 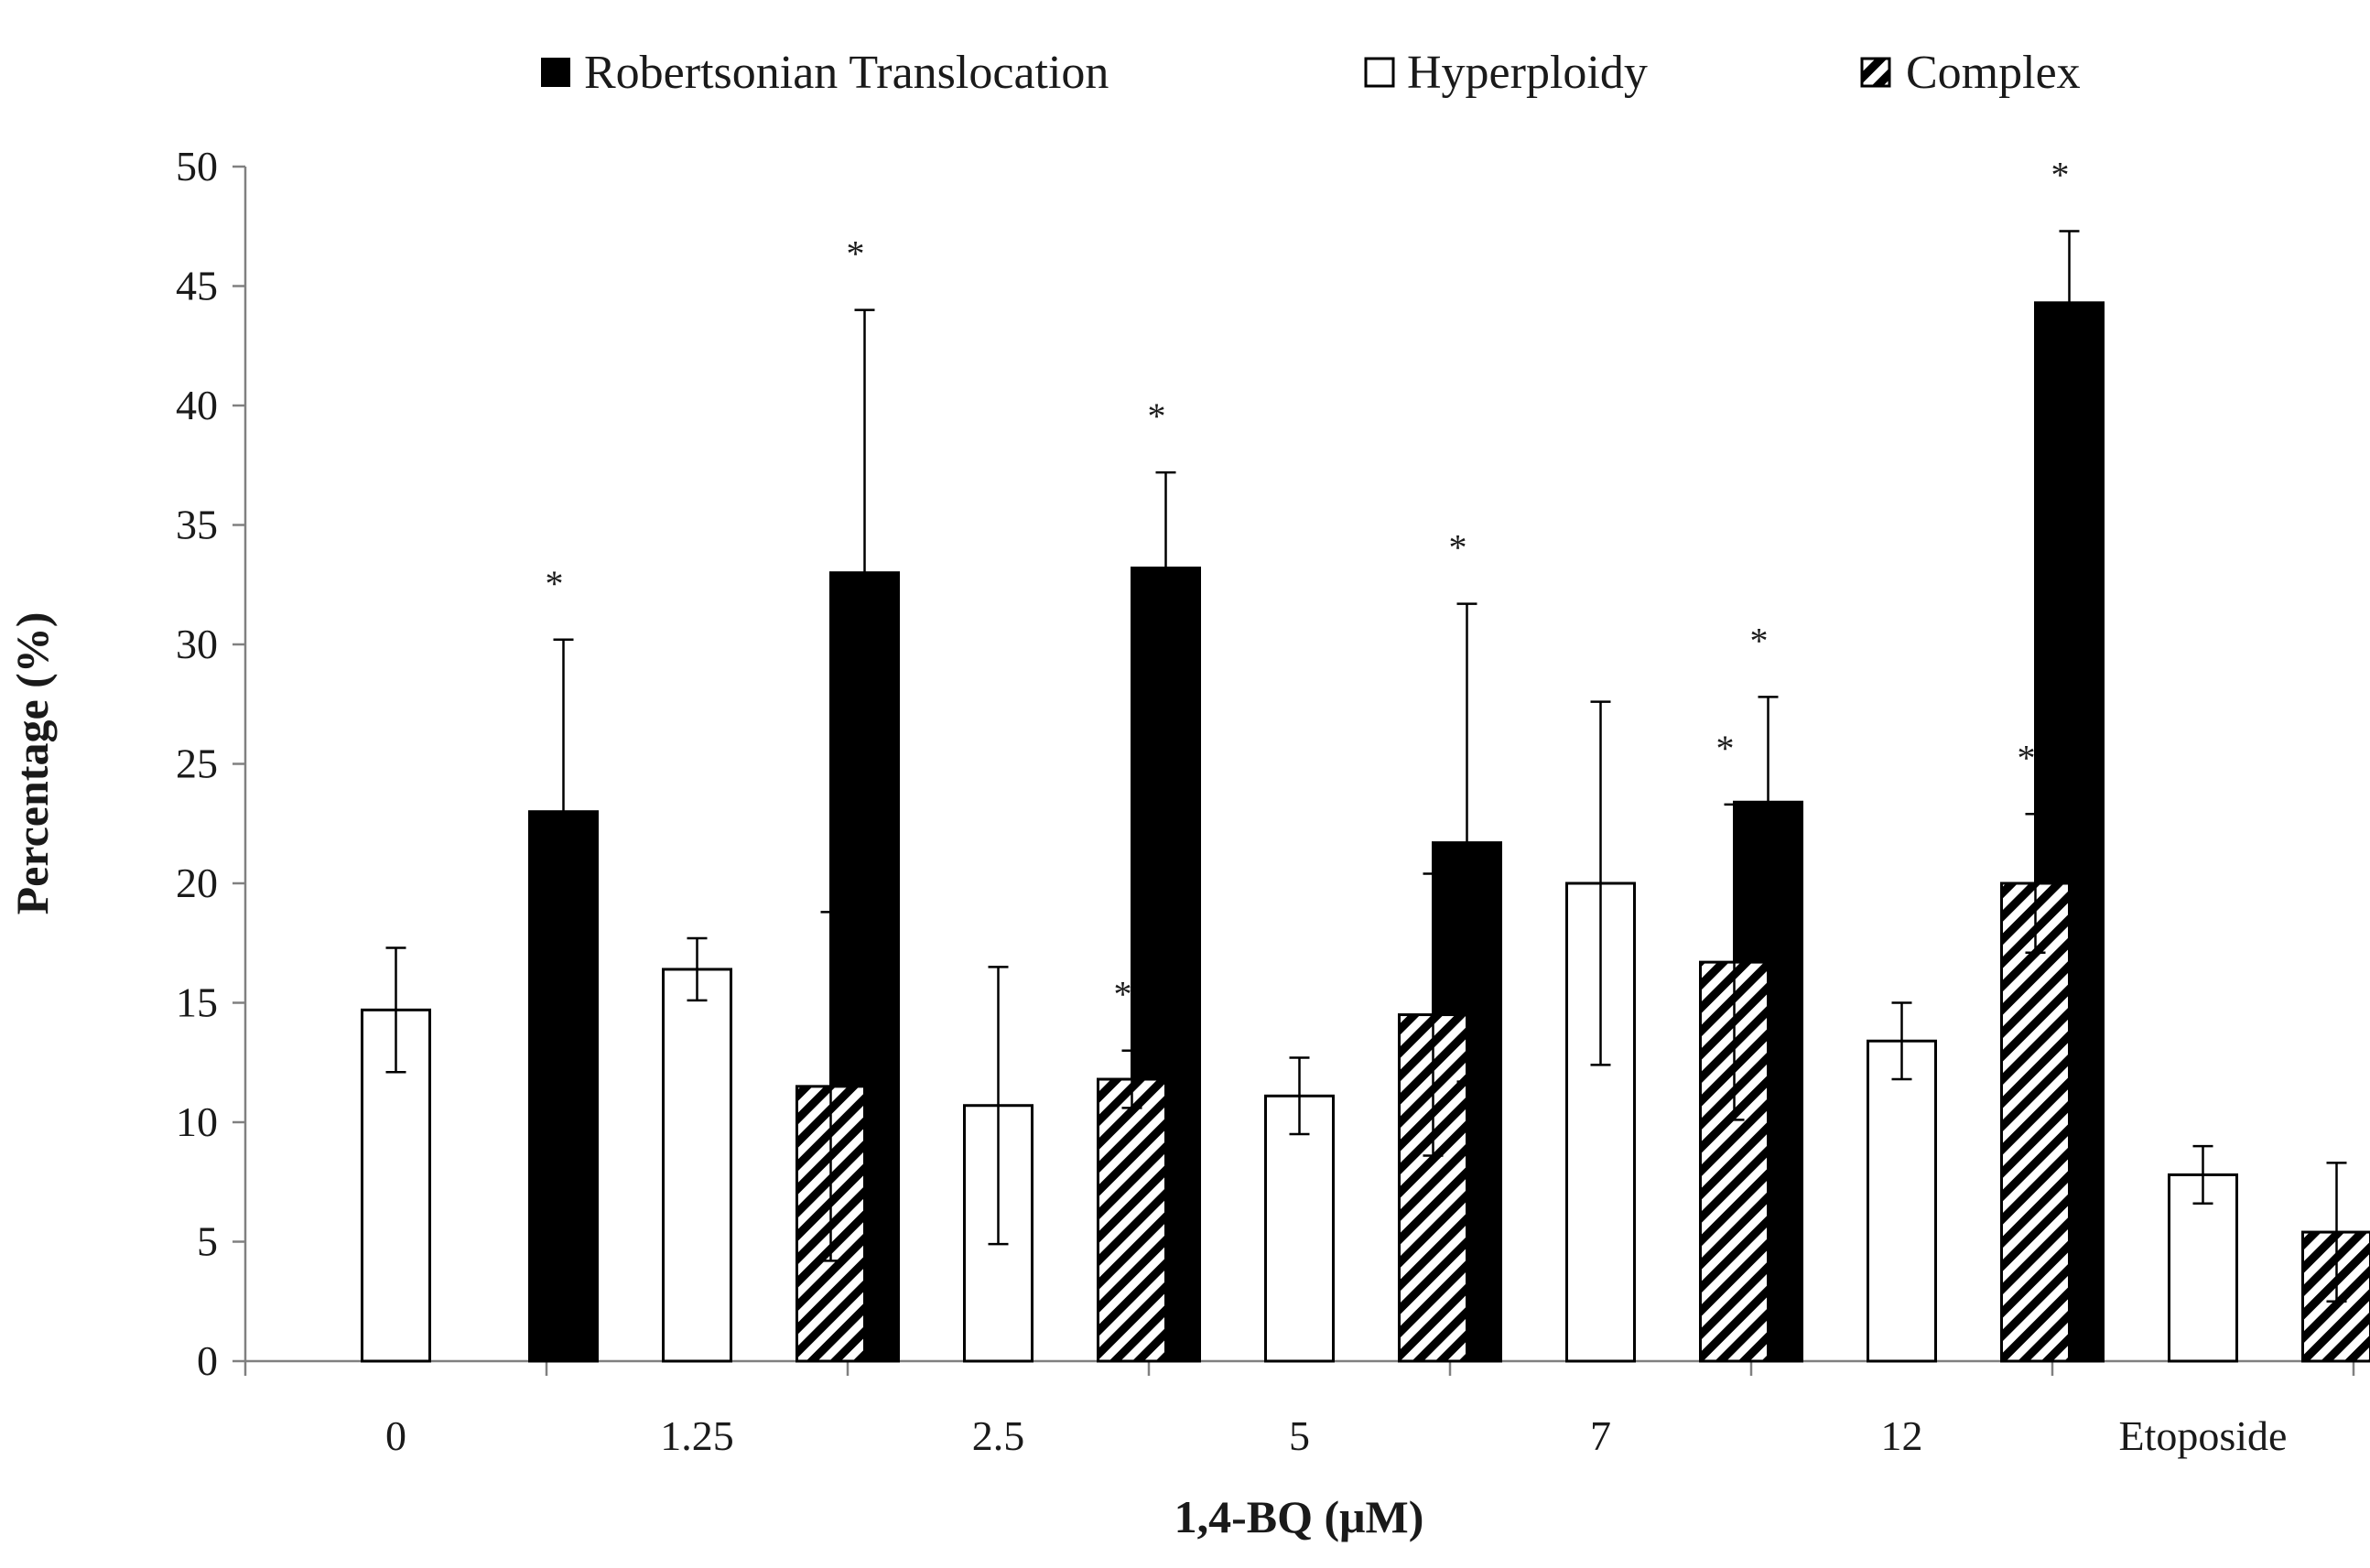 I want to click on legend-label-robertsonian: Robertsonian Translocation, so click(x=846, y=73).